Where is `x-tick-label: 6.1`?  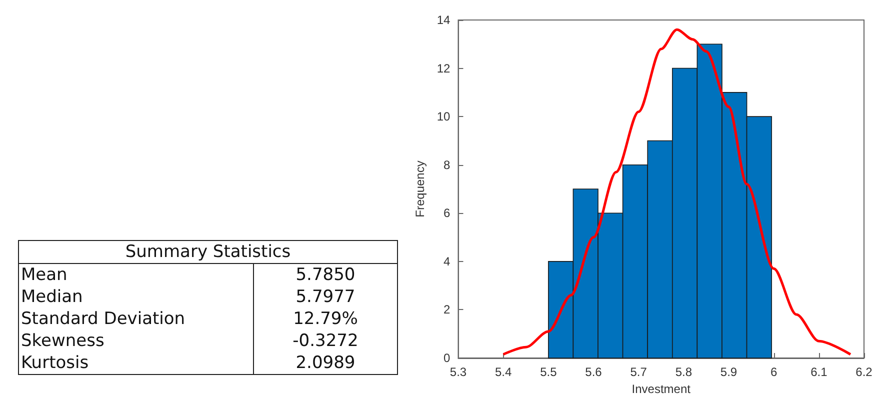 x-tick-label: 6.1 is located at coordinates (819, 372).